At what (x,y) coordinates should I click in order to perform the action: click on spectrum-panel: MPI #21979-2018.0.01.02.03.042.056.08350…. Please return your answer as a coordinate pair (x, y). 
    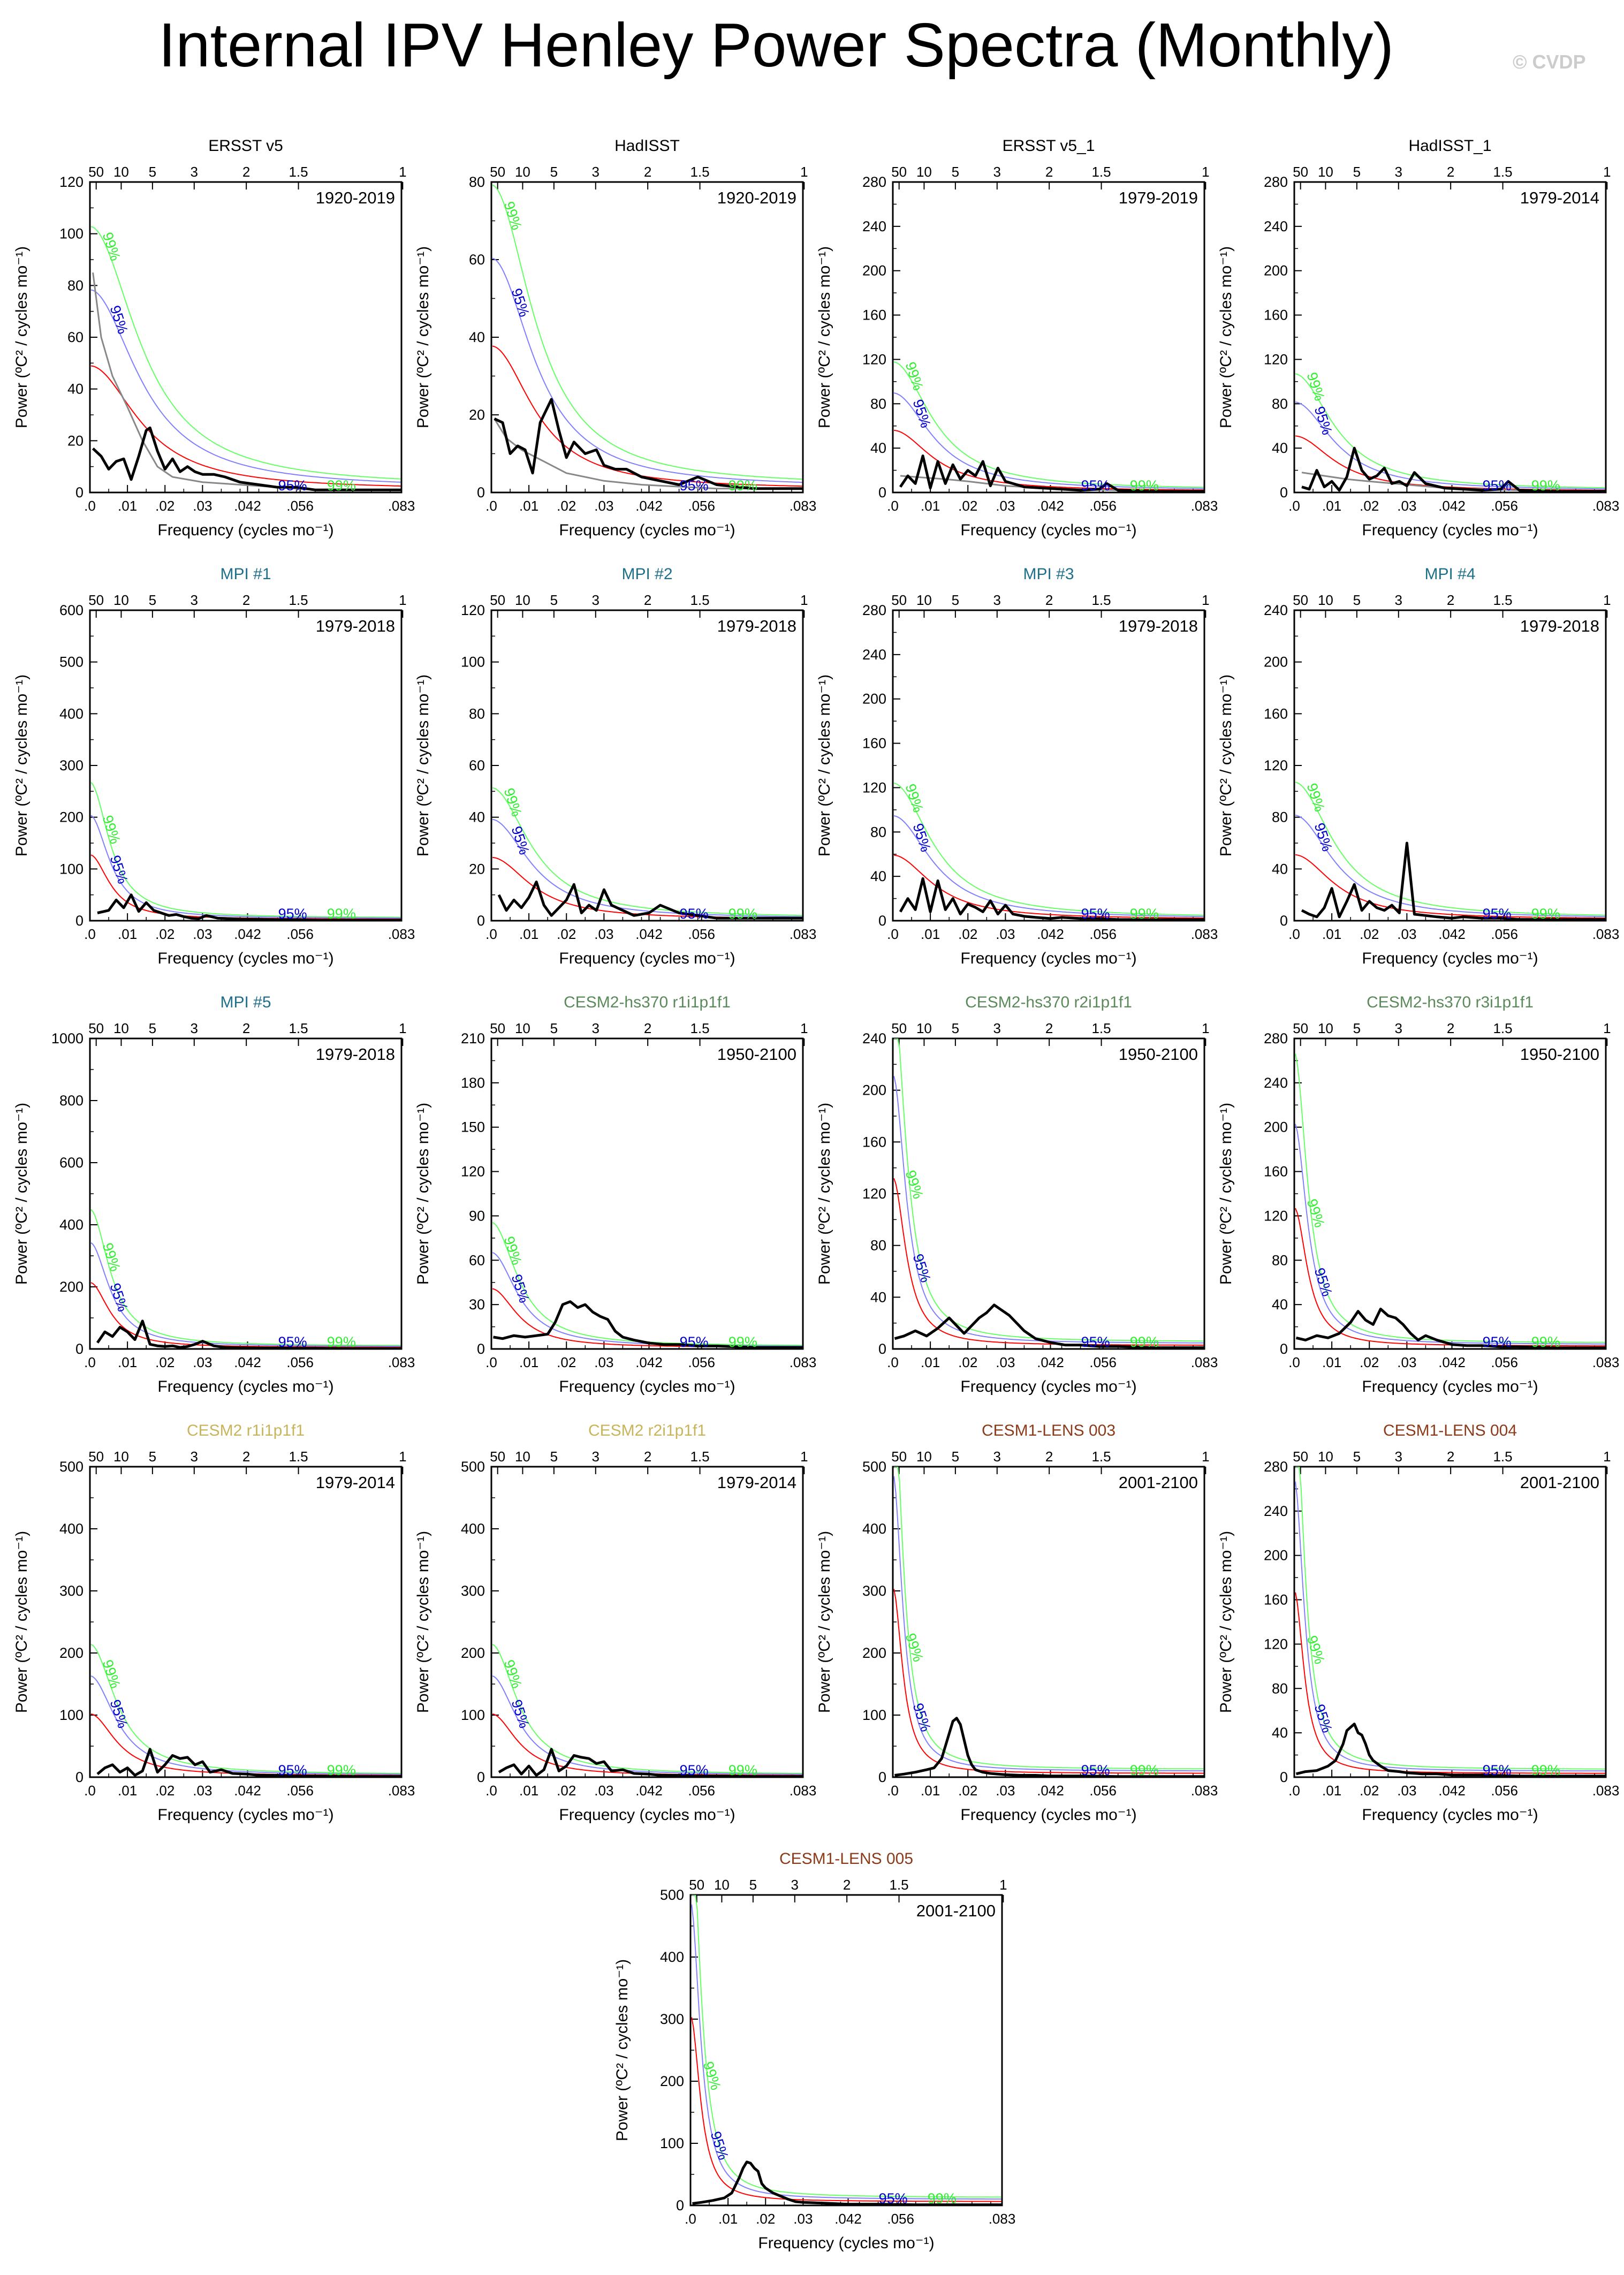
    Looking at the image, I should click on (615, 766).